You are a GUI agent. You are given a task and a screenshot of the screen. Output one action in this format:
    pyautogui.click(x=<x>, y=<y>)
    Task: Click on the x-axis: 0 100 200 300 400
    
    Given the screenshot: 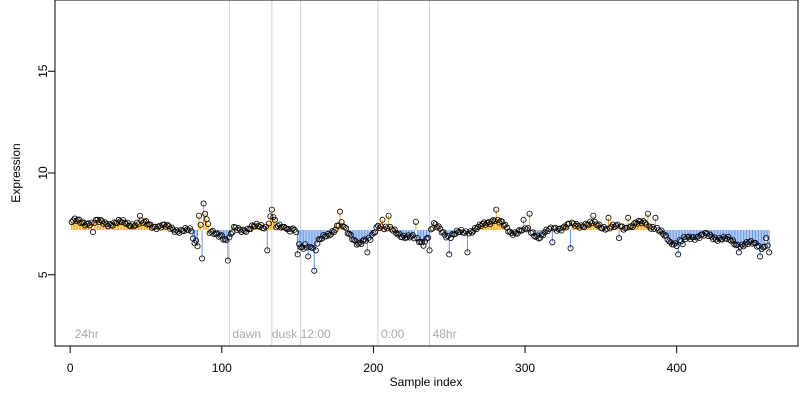 What is the action you would take?
    pyautogui.click(x=377, y=360)
    